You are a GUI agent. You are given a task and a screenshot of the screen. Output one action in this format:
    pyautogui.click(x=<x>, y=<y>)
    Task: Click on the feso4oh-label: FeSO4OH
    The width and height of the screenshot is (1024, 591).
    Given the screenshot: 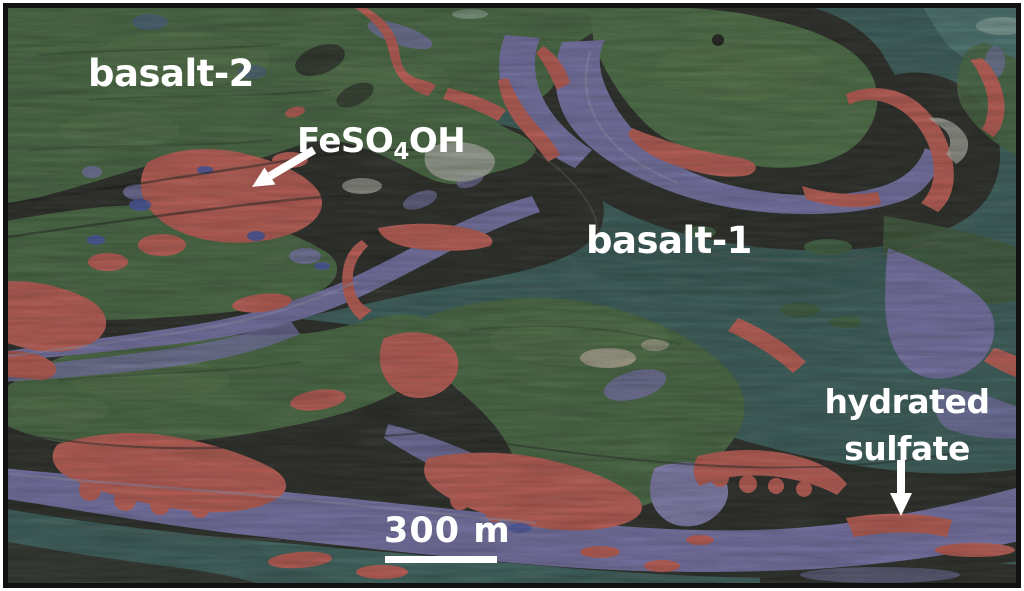 What is the action you would take?
    pyautogui.click(x=381, y=142)
    